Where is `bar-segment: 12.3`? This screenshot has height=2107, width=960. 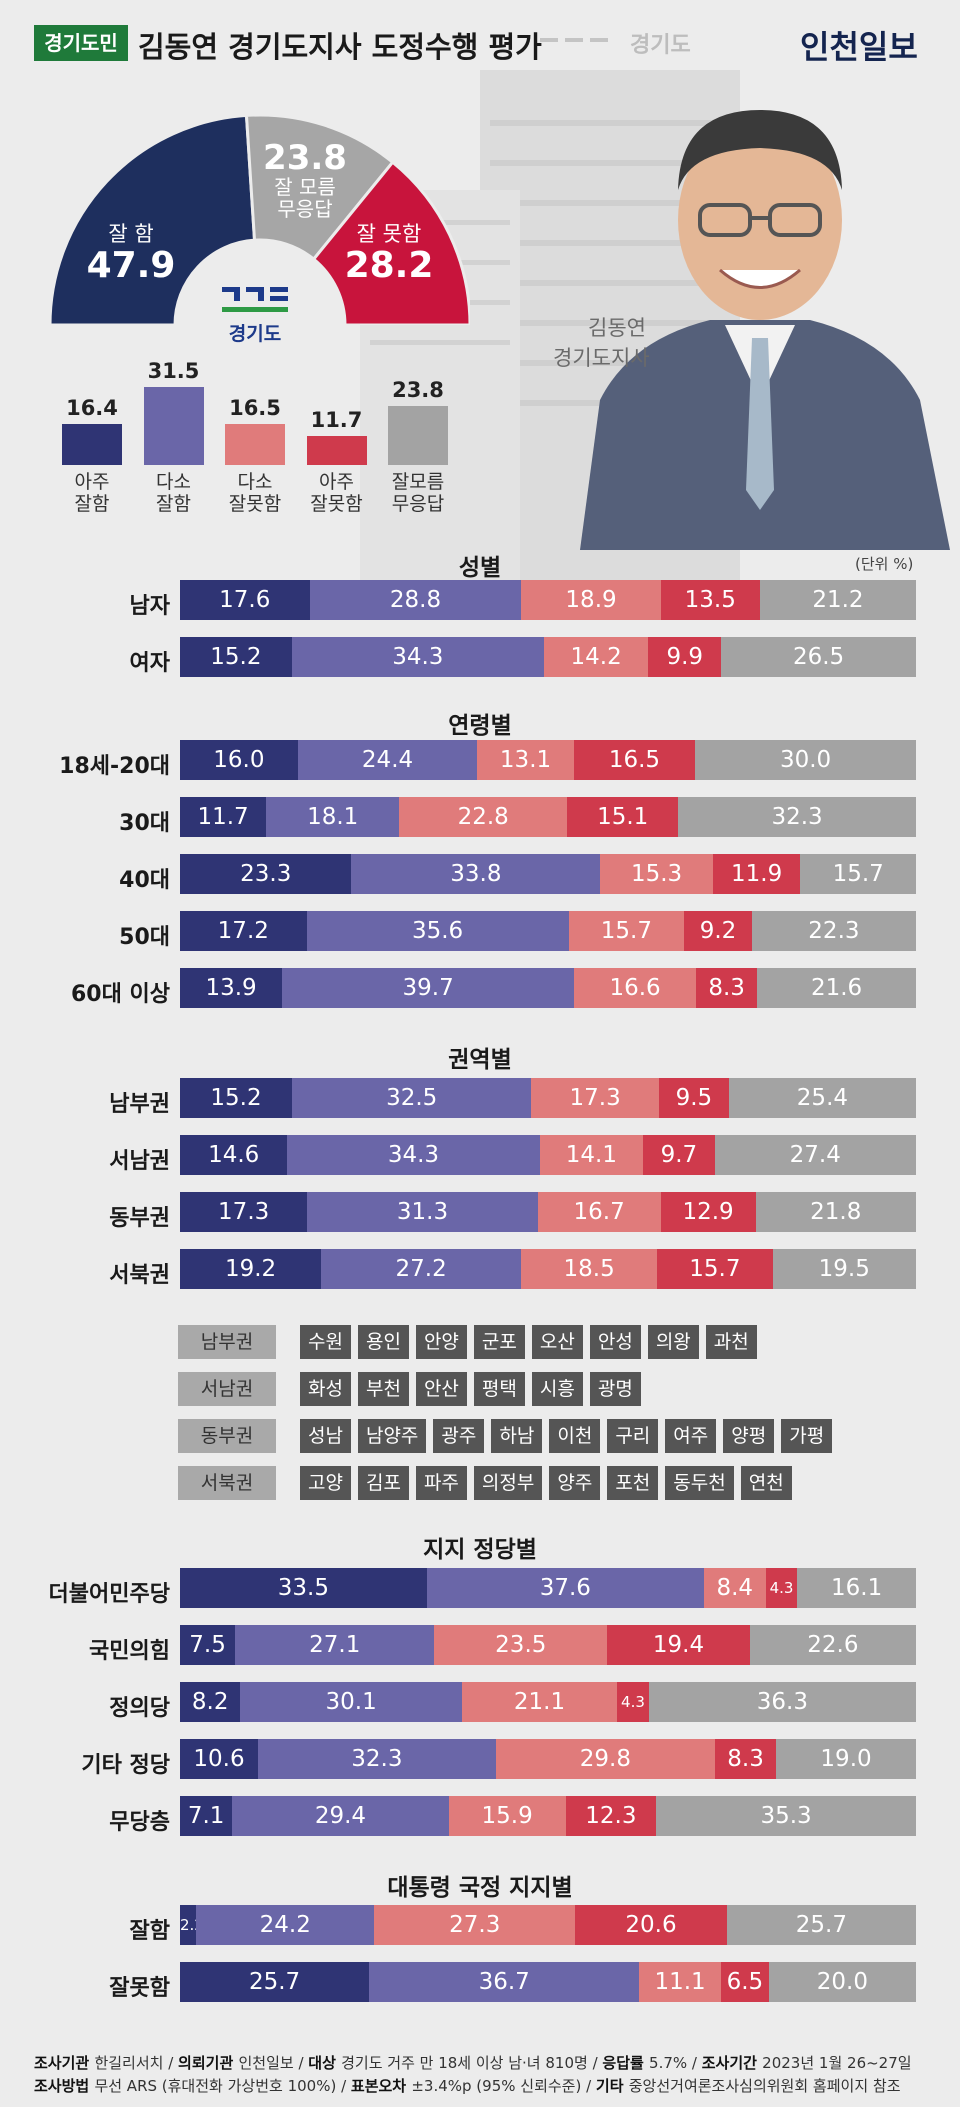
bar-segment: 12.3 is located at coordinates (611, 1816).